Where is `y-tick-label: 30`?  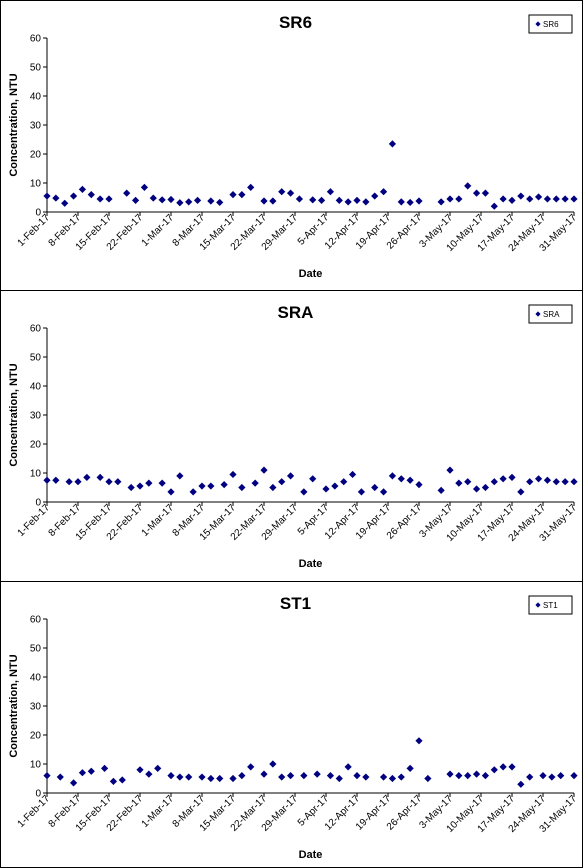
y-tick-label: 30 is located at coordinates (36, 126).